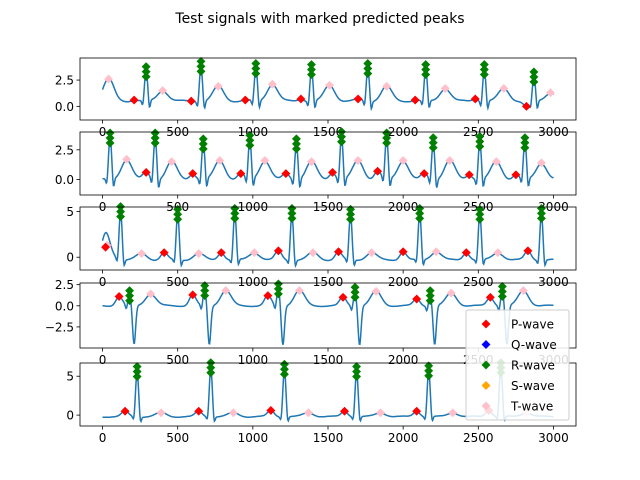 The width and height of the screenshot is (640, 480). Describe the element at coordinates (103, 360) in the screenshot. I see `x-tick-label: 0` at that location.